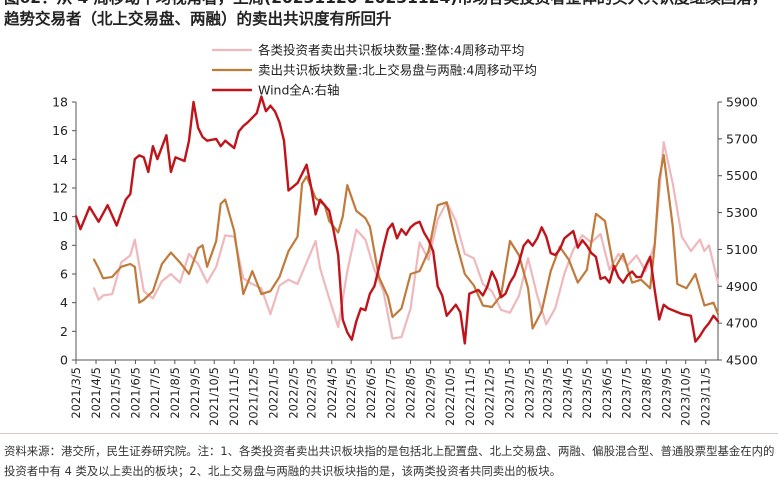  Describe the element at coordinates (234, 396) in the screenshot. I see `x-tick-label: 2021/11/5` at that location.